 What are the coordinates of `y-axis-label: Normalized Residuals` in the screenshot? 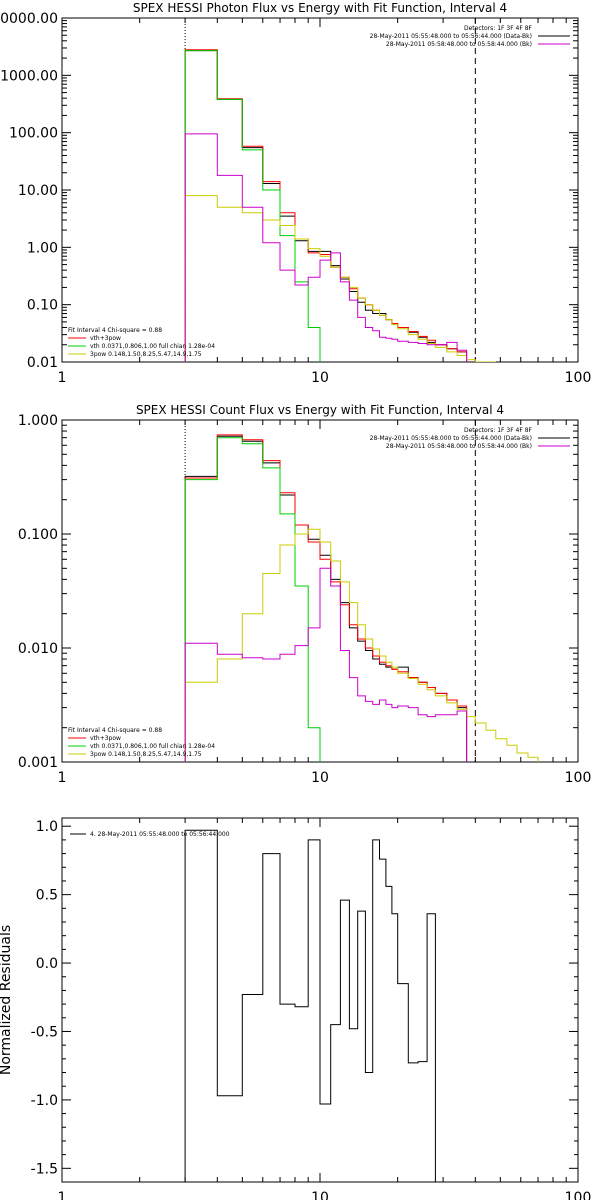 It's located at (7, 1000).